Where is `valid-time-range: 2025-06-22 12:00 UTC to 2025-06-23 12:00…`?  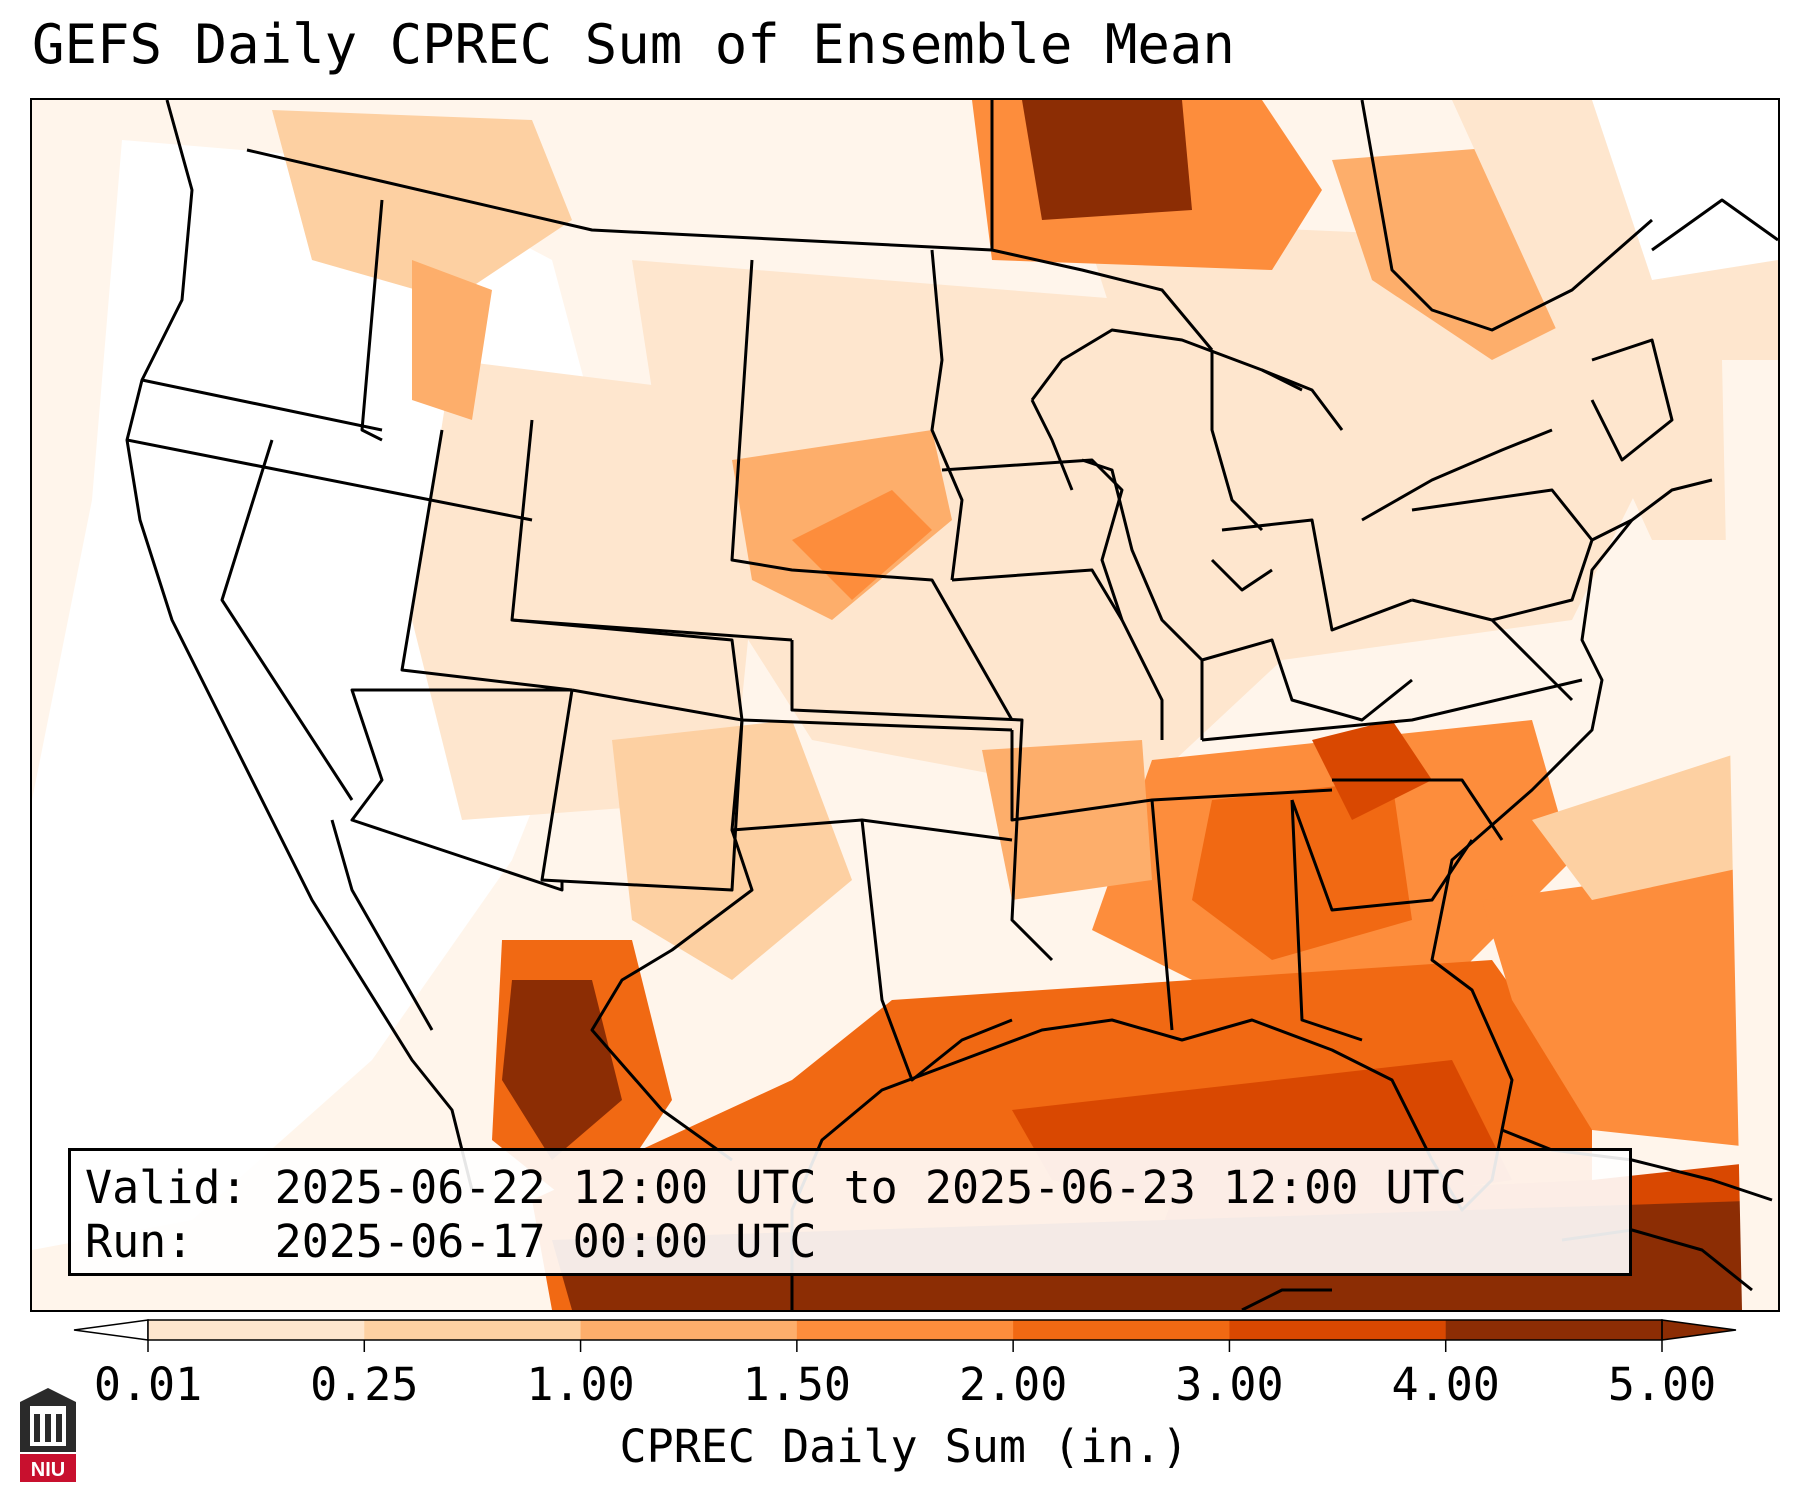 valid-time-range: 2025-06-22 12:00 UTC to 2025-06-23 12:00… is located at coordinates (870, 1187).